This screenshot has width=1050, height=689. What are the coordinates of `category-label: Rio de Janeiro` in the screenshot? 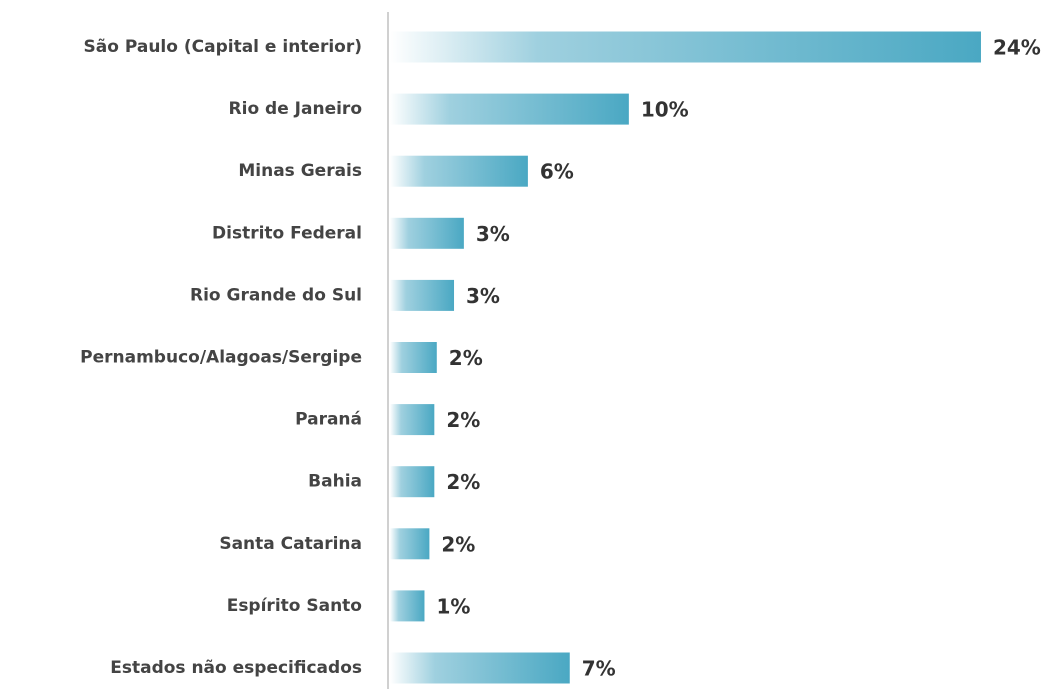 It's located at (295, 109).